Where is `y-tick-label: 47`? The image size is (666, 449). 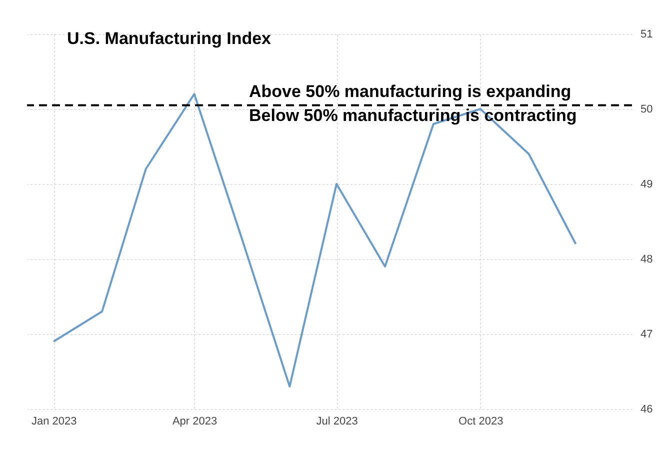 y-tick-label: 47 is located at coordinates (646, 334).